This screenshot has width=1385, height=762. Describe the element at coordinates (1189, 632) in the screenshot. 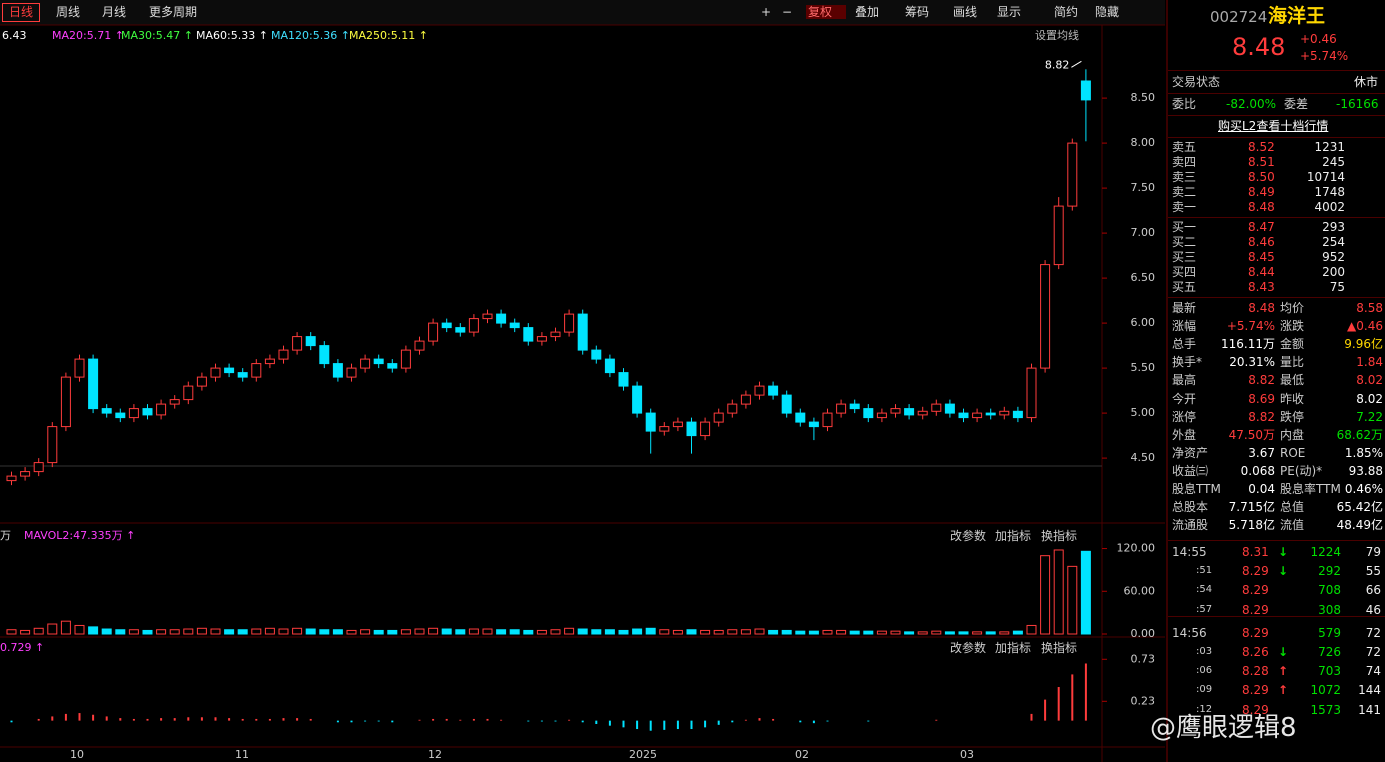

I see `tick-time: 14:56` at that location.